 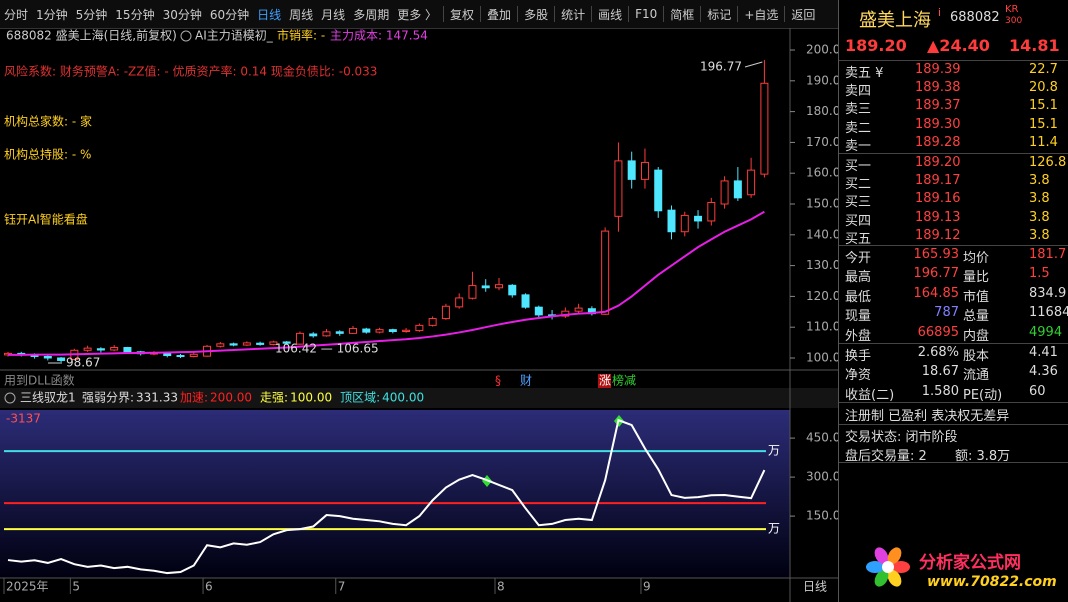 What do you see at coordinates (858, 166) in the screenshot?
I see `book-label: 买一` at bounding box center [858, 166].